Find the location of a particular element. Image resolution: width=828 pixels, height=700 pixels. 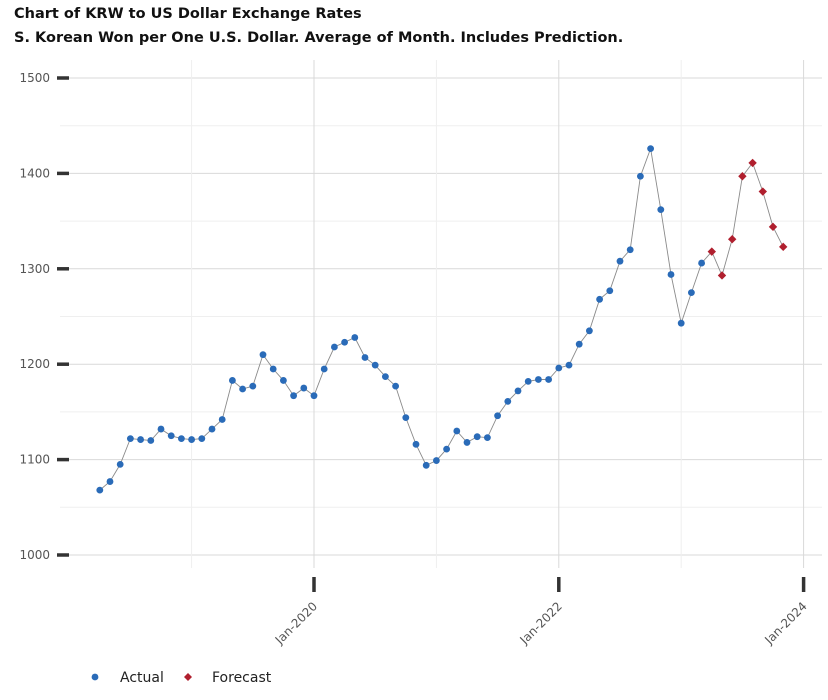

y-tick-label: 1100 is located at coordinates (34, 460).